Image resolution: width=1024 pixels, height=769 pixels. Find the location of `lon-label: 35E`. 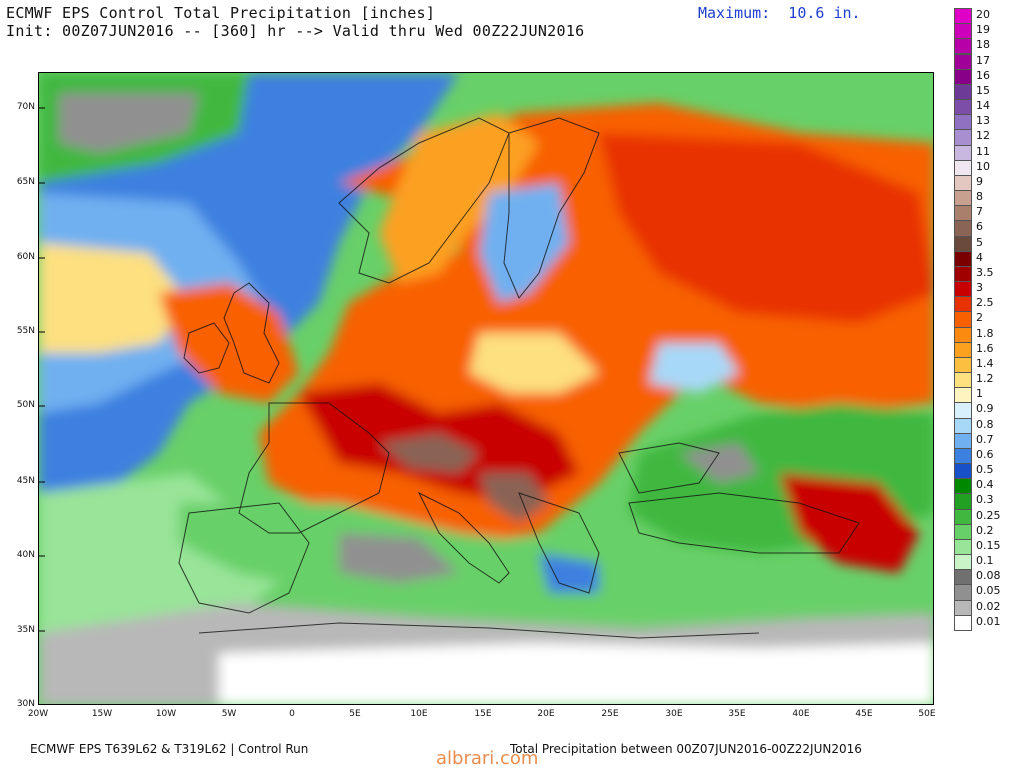

lon-label: 35E is located at coordinates (737, 714).